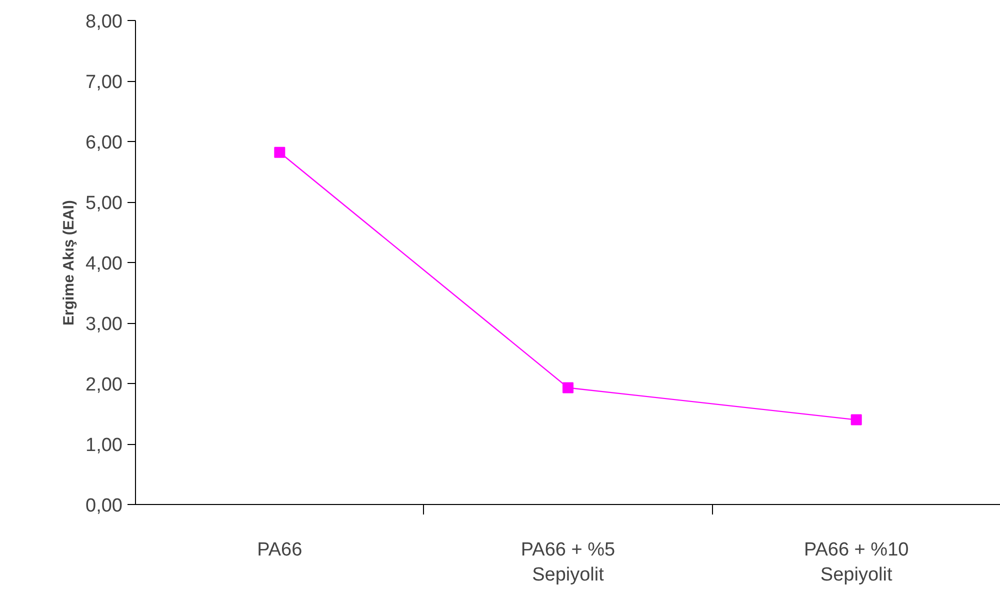  Describe the element at coordinates (104, 385) in the screenshot. I see `y-tick-label: 2,00` at that location.